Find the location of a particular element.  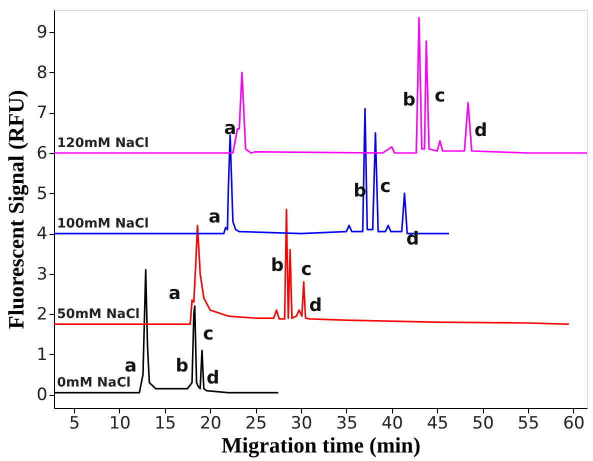

x-tick-label: 5 is located at coordinates (74, 424).